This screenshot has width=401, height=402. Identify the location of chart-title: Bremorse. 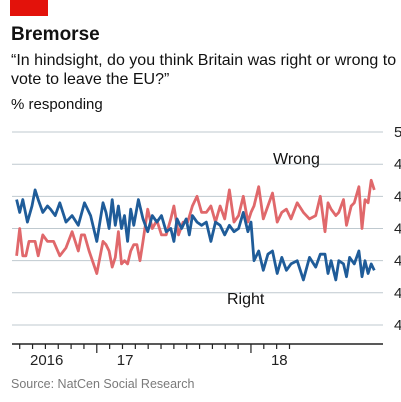
(55, 34).